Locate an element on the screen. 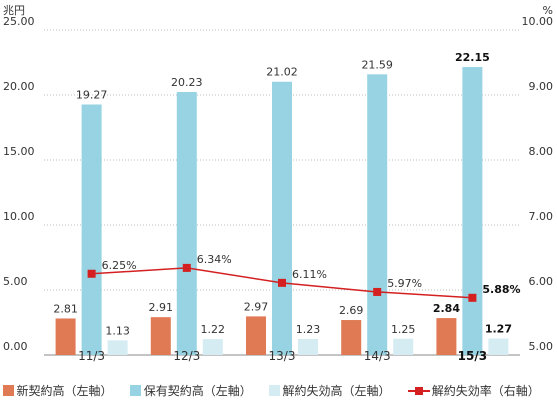  legend-item-lapse: 解約失効高（左軸） is located at coordinates (330, 390).